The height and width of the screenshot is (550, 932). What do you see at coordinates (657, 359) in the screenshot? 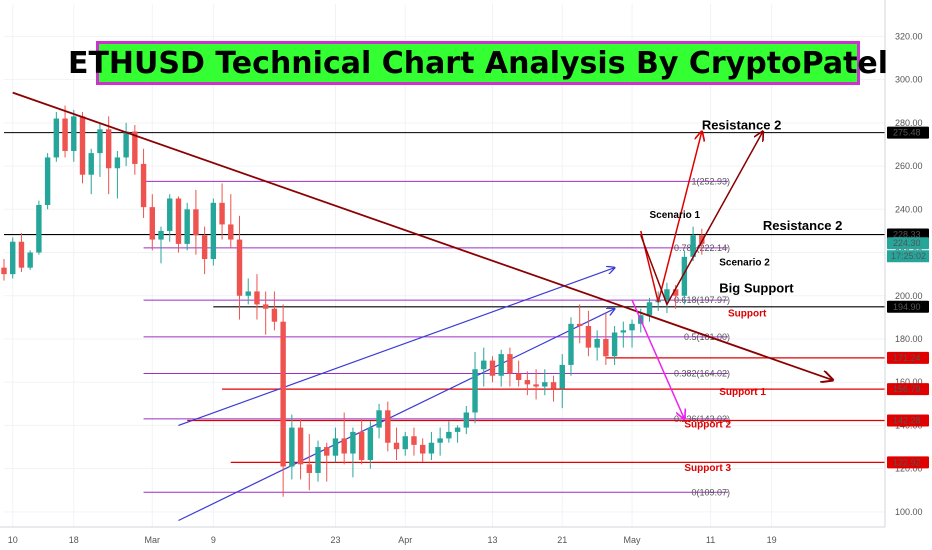
I see `breakdown-arrow` at bounding box center [657, 359].